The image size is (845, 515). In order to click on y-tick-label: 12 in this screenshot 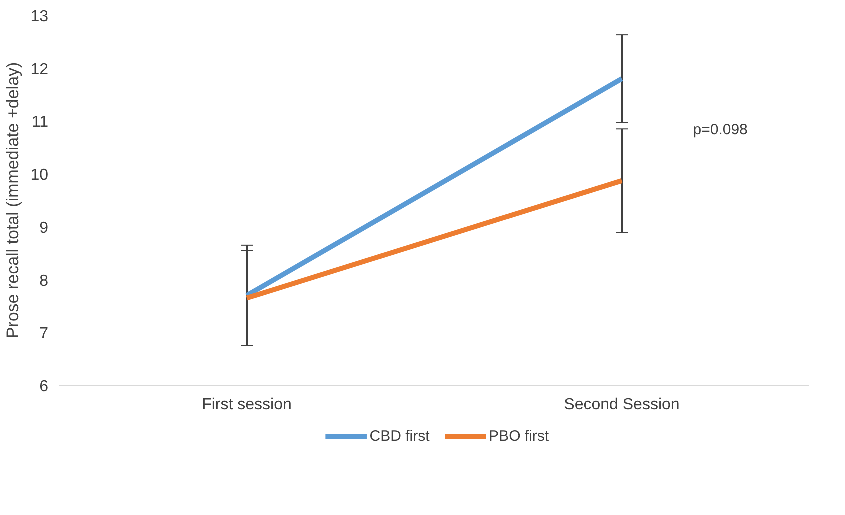, I will do `click(39, 69)`.